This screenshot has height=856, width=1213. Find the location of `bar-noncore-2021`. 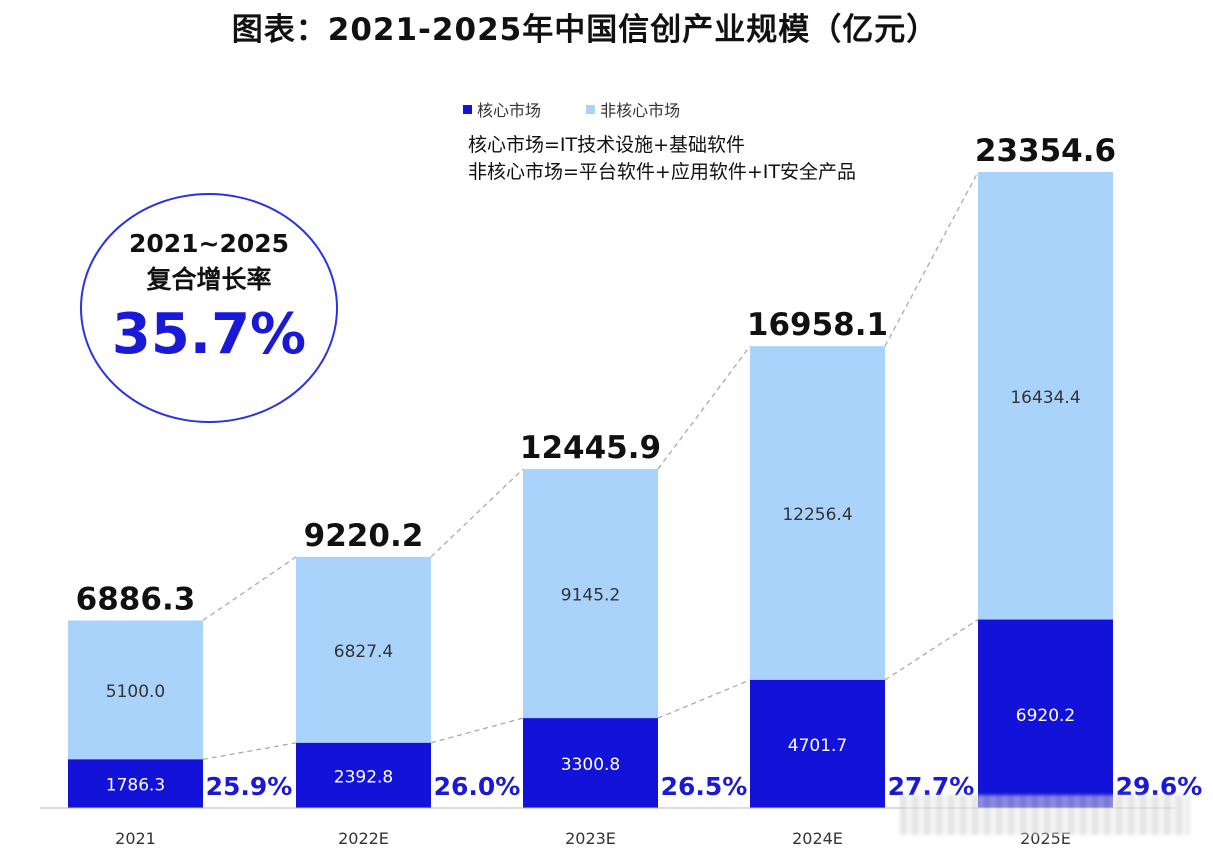

bar-noncore-2021 is located at coordinates (135, 690).